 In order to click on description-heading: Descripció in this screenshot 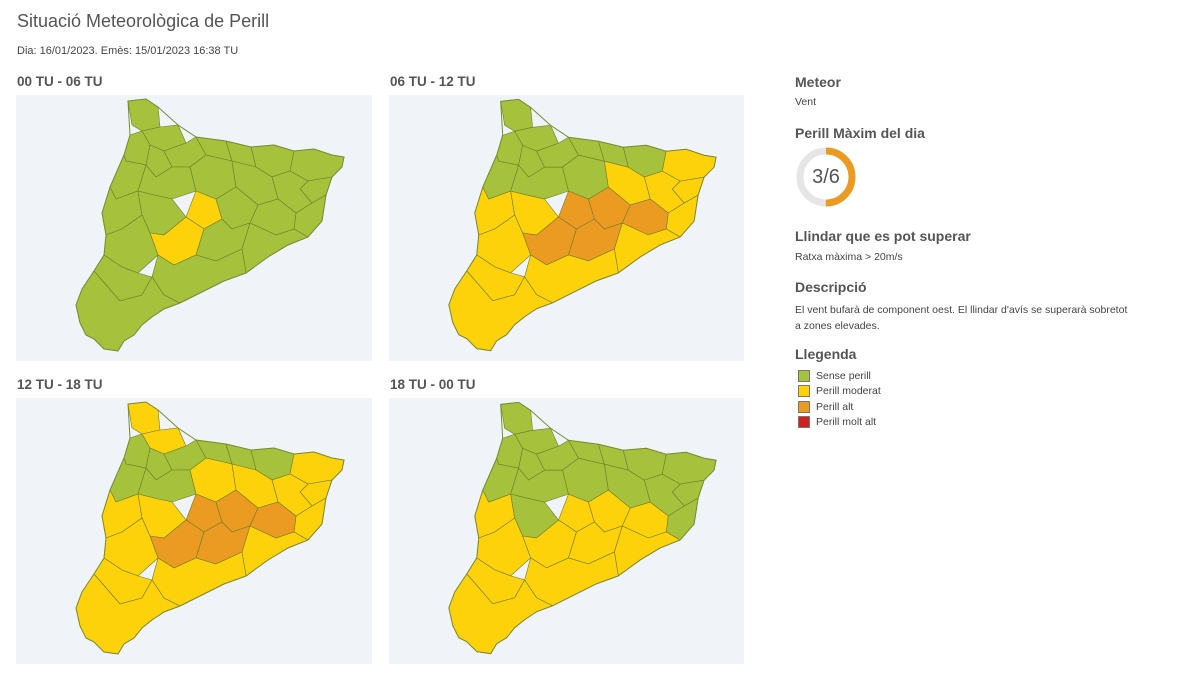, I will do `click(831, 287)`.